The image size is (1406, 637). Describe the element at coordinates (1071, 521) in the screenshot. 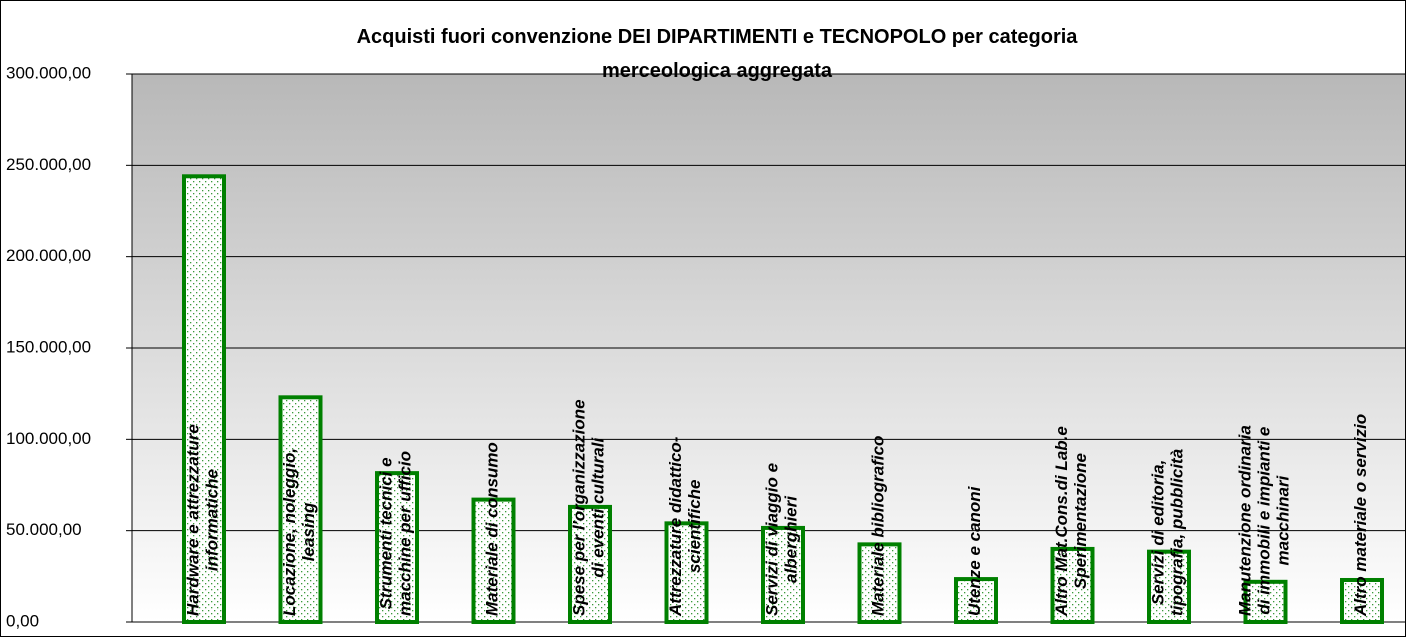

I see `x-tick-label: Altro Mat.Cons.di Lab.eSperimentazione` at that location.